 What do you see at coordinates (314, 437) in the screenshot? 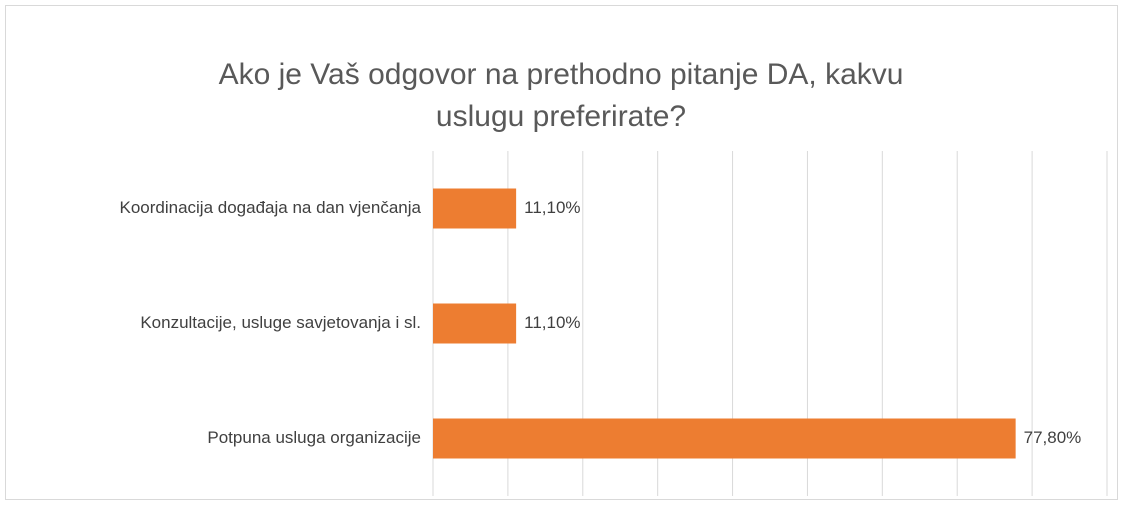
I see `y-tick-label: Potpuna usluga organizacije` at bounding box center [314, 437].